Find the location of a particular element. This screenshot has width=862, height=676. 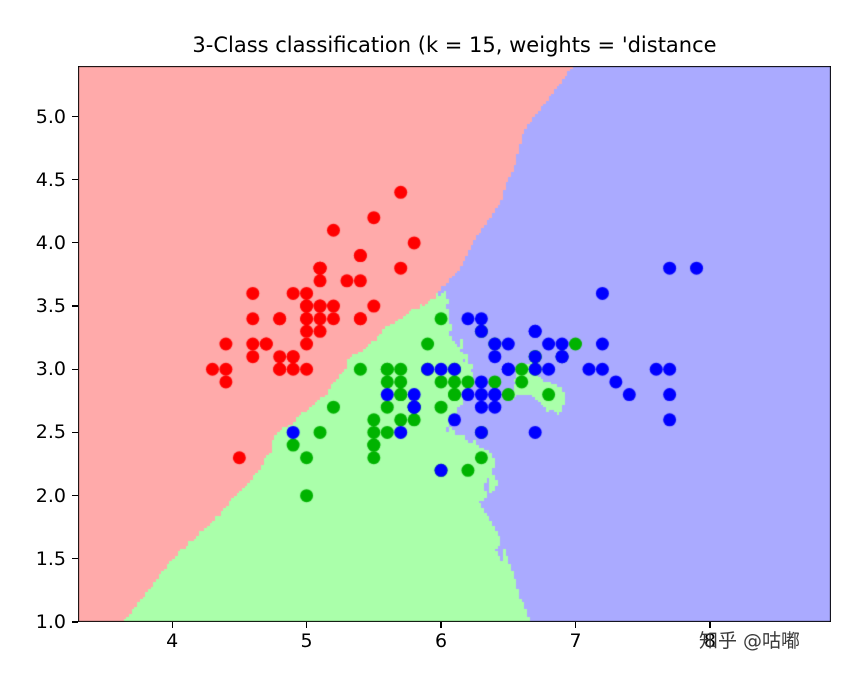

x-tick-label: 4 is located at coordinates (172, 641).